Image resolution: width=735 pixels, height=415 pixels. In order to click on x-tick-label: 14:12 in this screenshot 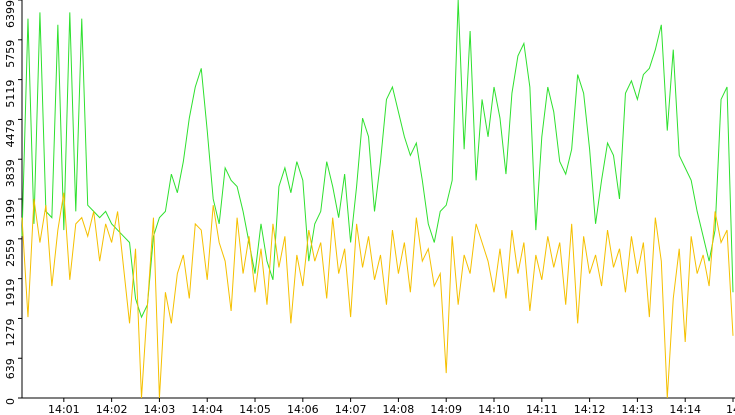, I will do `click(590, 409)`.